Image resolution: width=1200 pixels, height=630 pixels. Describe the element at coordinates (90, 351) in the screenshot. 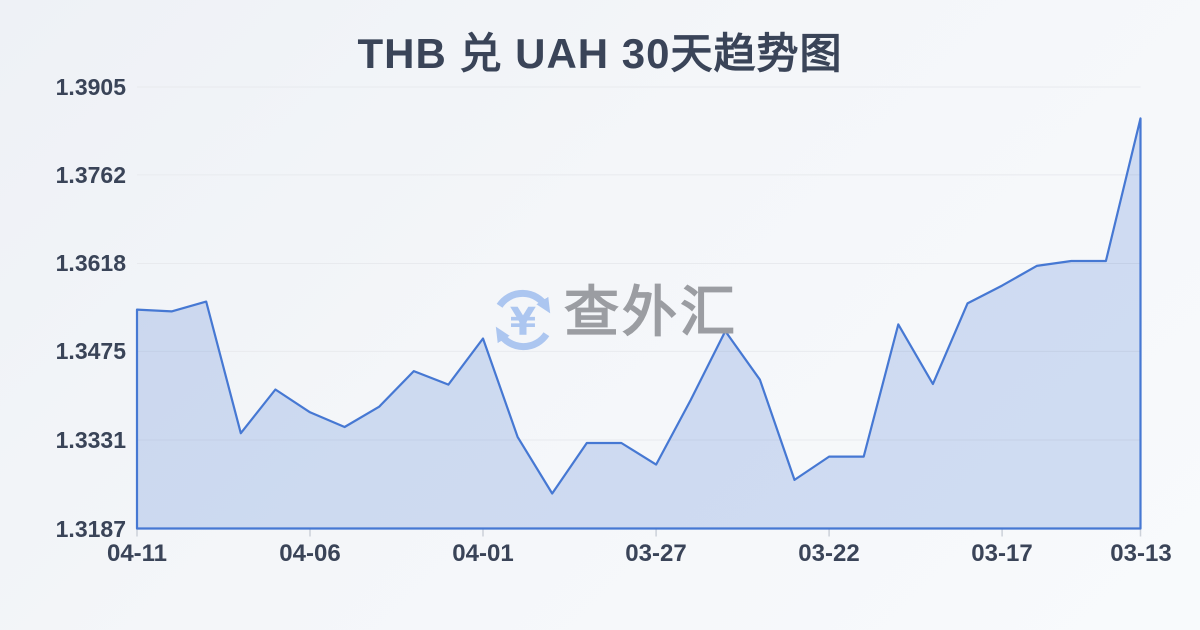

I see `y-axis-label: 1.3475` at that location.